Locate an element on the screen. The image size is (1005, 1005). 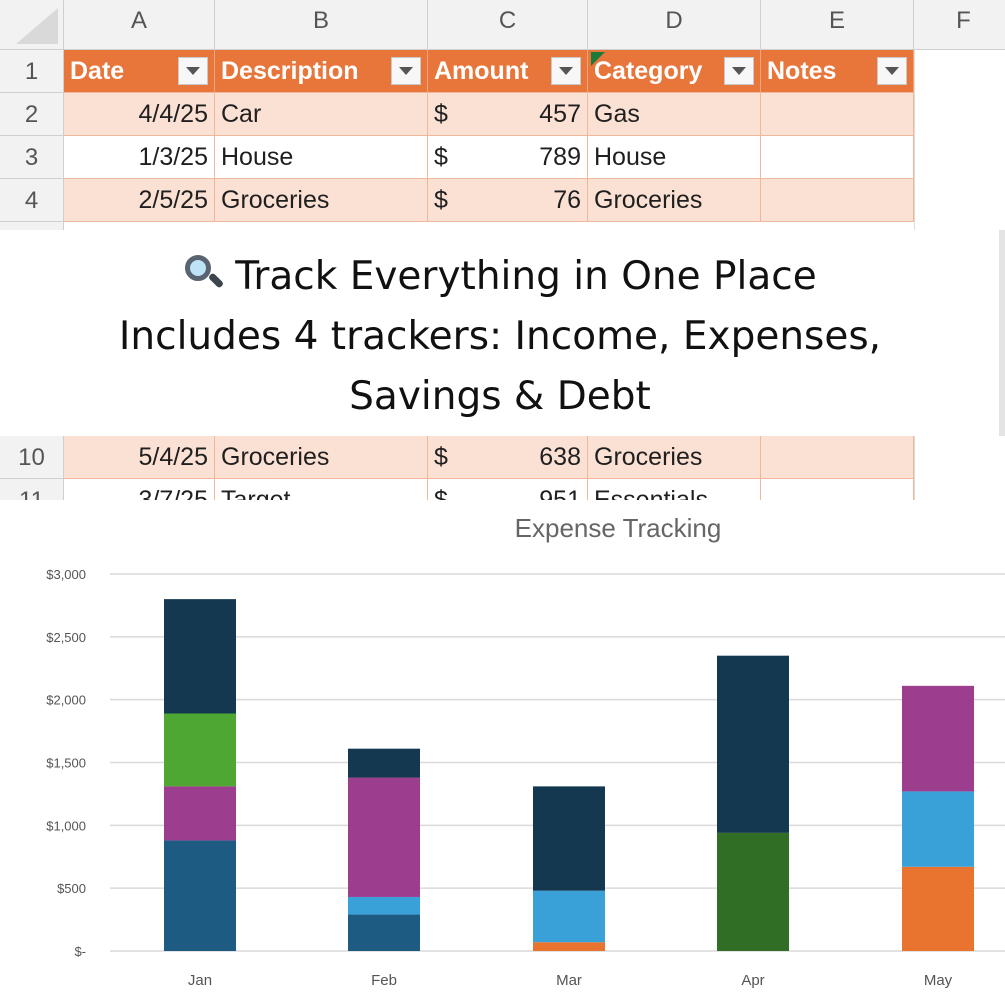
column-header-c: C is located at coordinates (508, 25).